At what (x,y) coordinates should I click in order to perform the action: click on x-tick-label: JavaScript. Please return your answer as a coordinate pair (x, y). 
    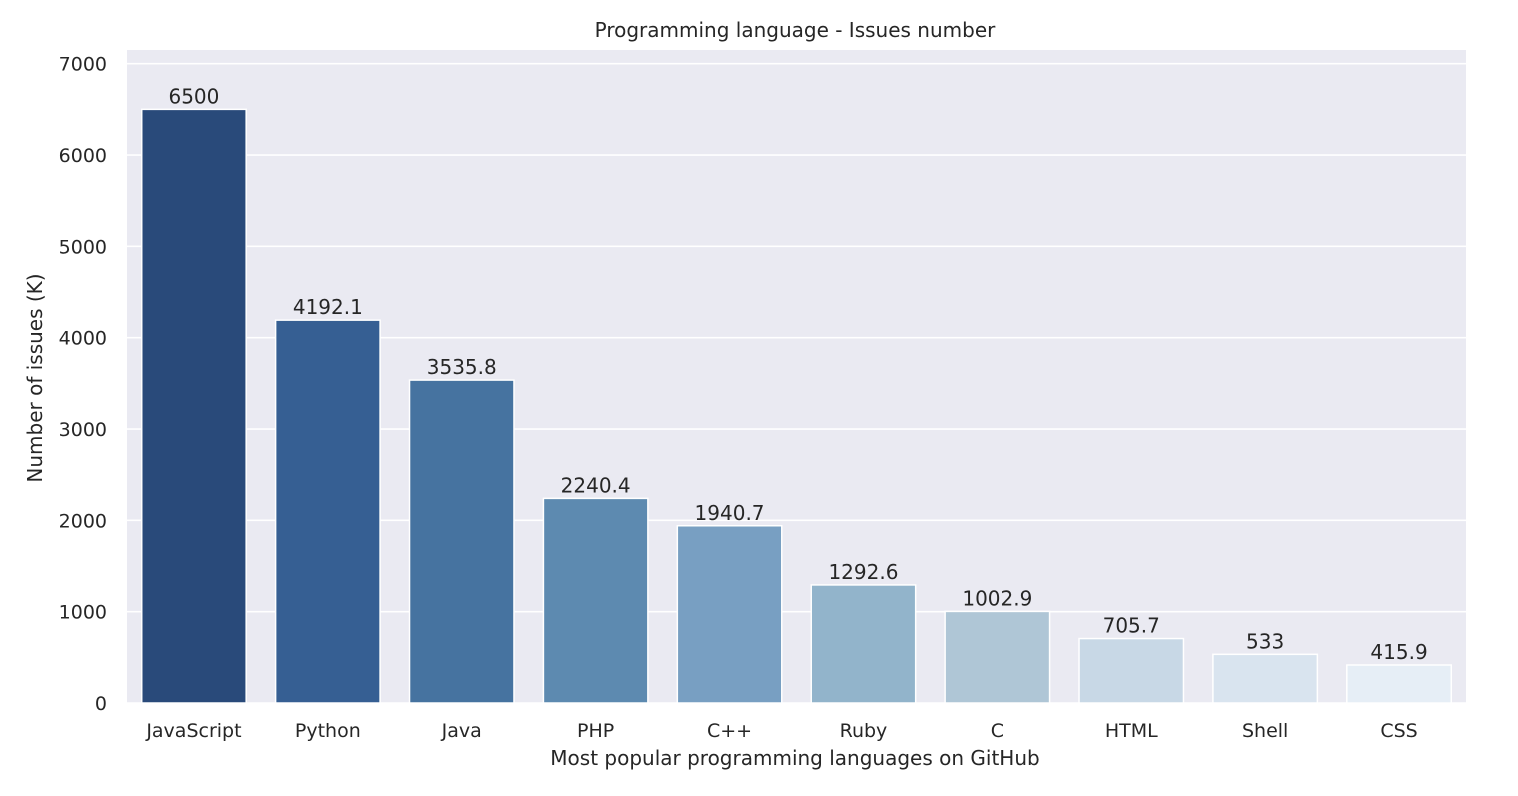
    Looking at the image, I should click on (193, 731).